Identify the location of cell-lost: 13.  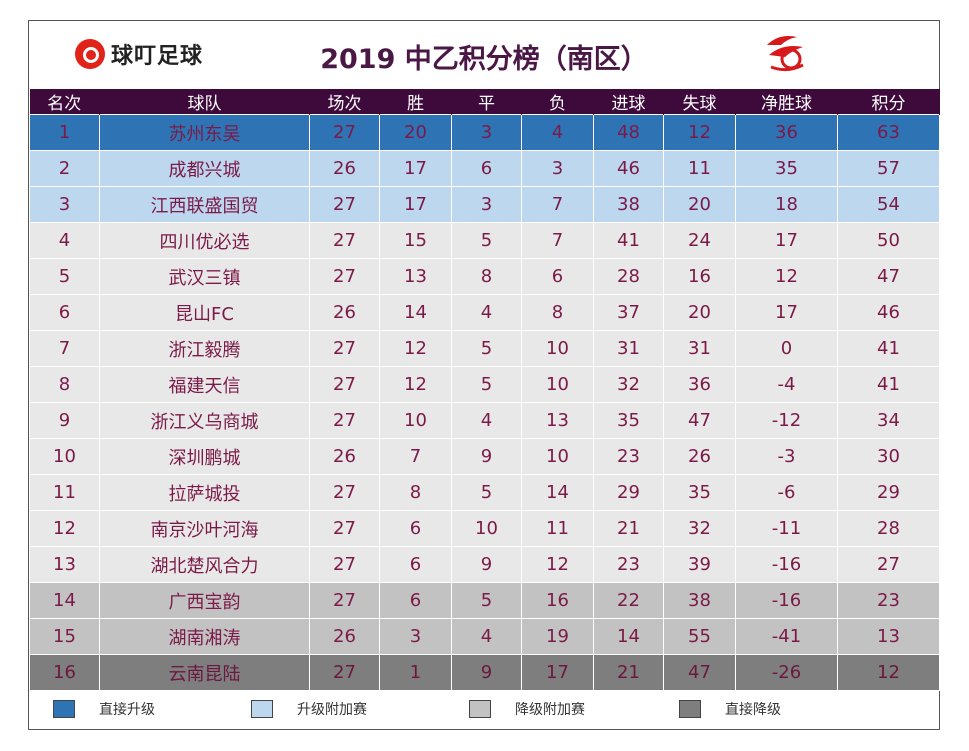
(557, 420).